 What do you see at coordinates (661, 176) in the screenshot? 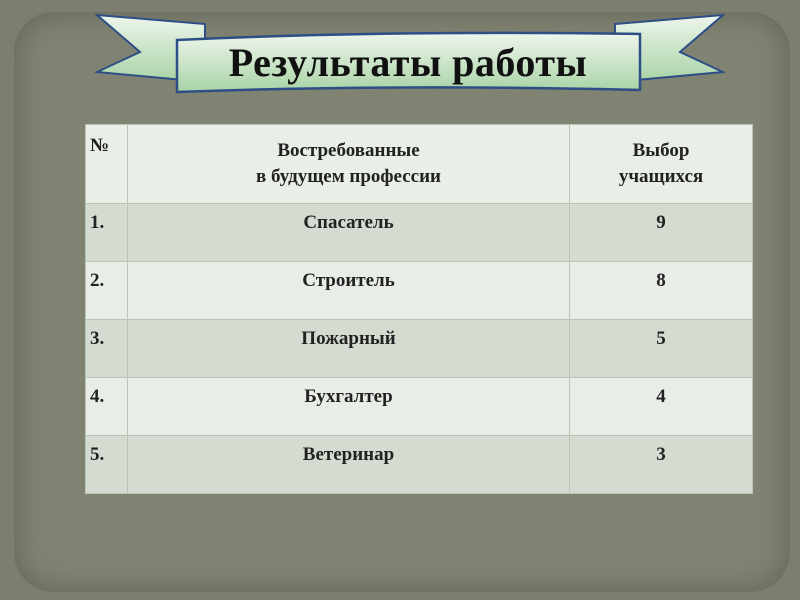
I see `header-choice-line2: учащихся` at bounding box center [661, 176].